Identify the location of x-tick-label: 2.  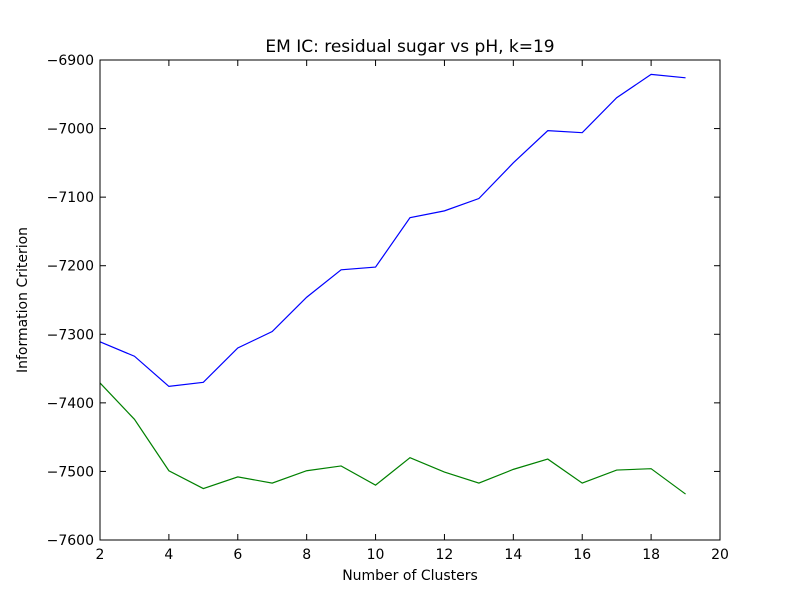
(100, 555).